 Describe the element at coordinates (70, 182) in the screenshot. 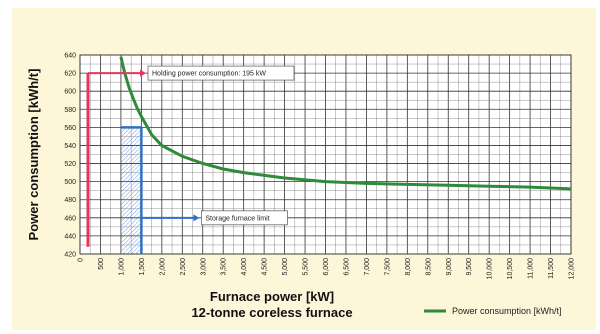

I see `y-tick-label: 500` at that location.